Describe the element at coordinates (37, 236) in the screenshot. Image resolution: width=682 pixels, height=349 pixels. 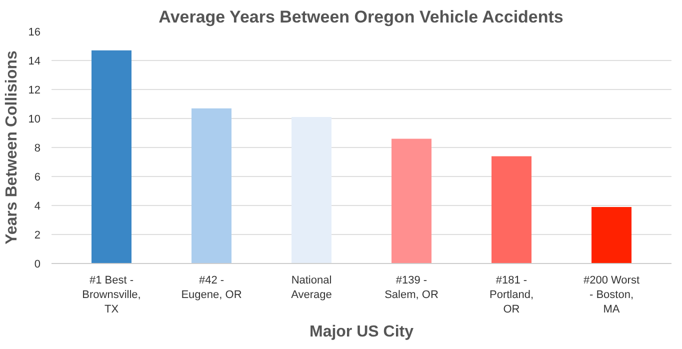
I see `y-tick-label: 2` at that location.